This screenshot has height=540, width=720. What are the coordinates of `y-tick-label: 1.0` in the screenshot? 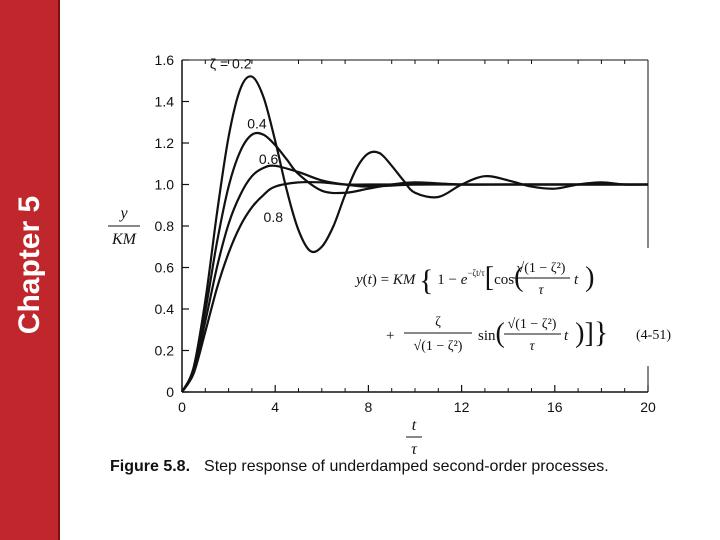 It's located at (165, 185).